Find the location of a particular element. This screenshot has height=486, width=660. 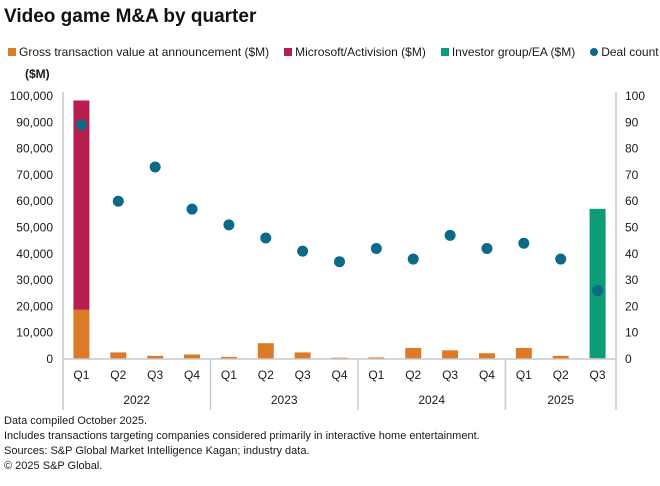

y-tick-label-right: 40 is located at coordinates (632, 254).